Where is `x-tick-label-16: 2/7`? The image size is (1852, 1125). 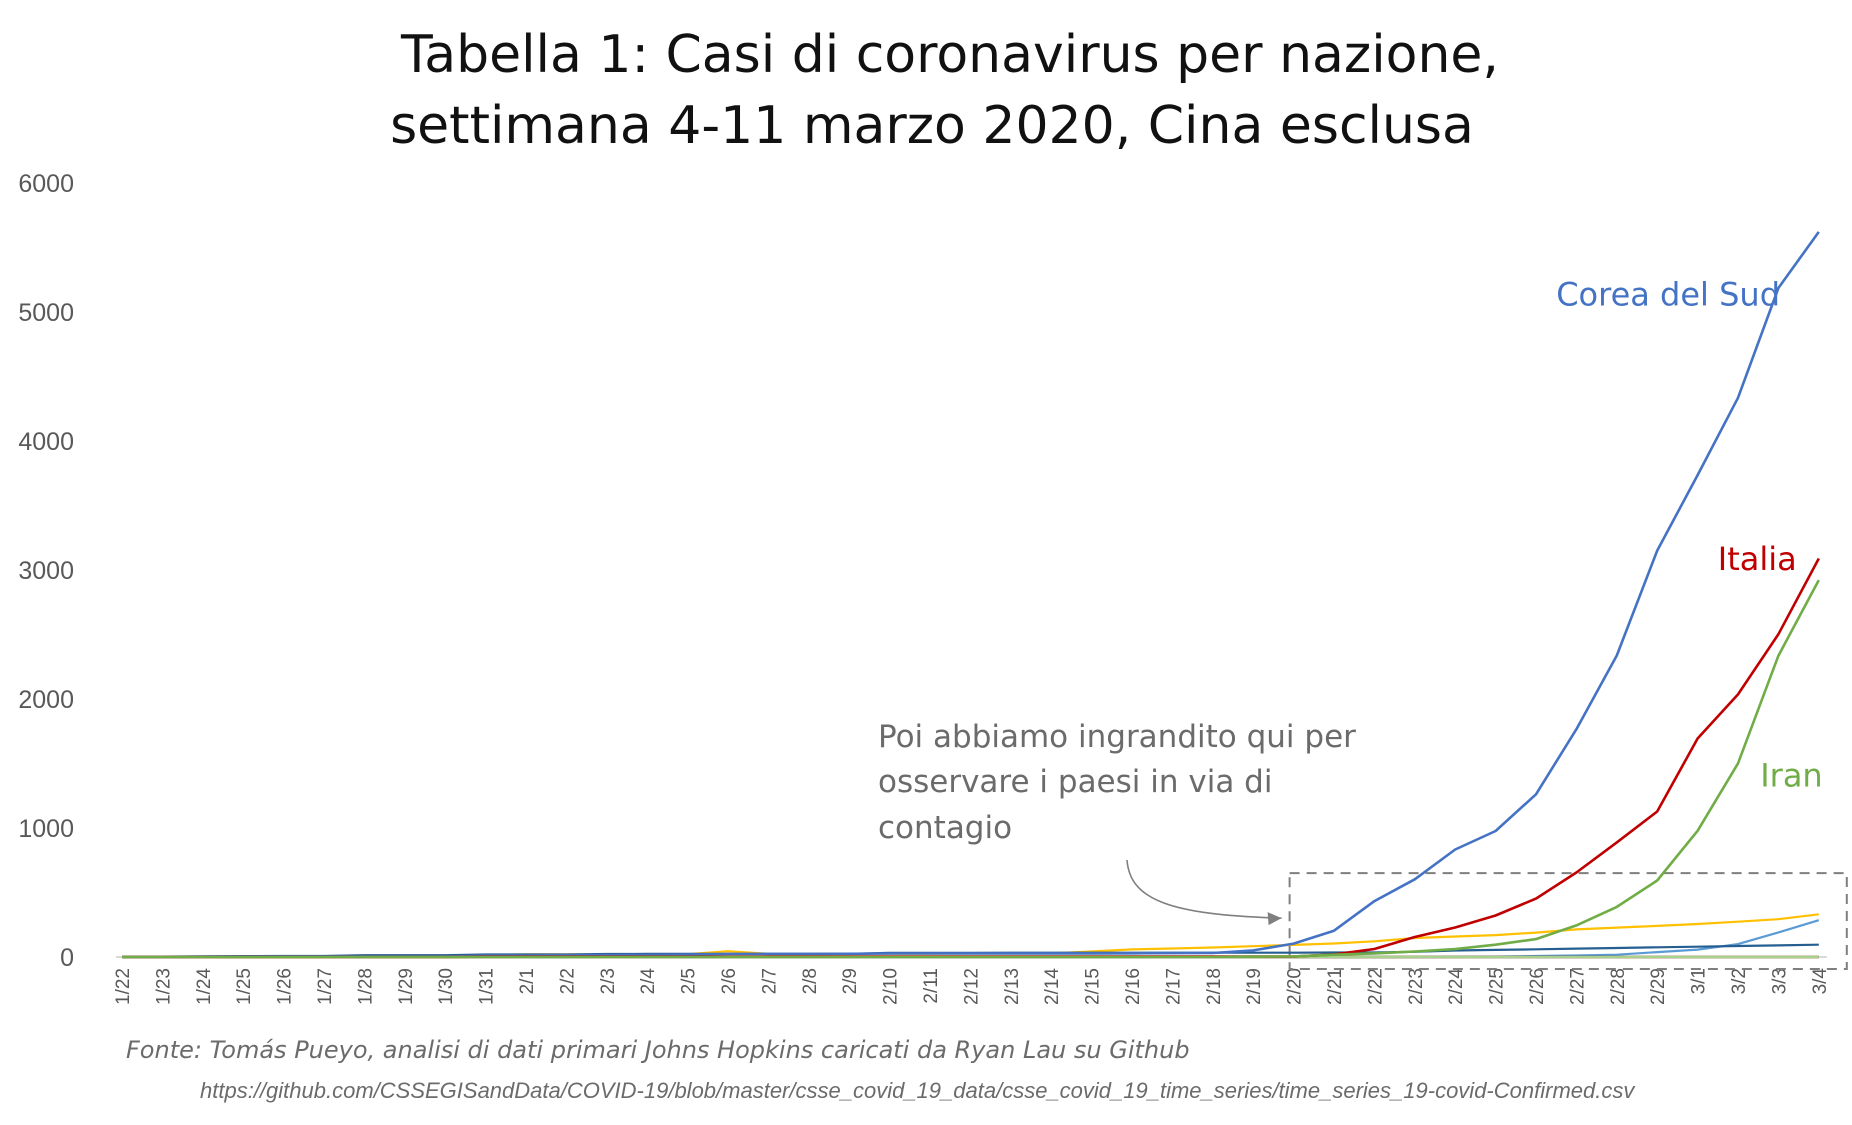
x-tick-label-16: 2/7 is located at coordinates (769, 981).